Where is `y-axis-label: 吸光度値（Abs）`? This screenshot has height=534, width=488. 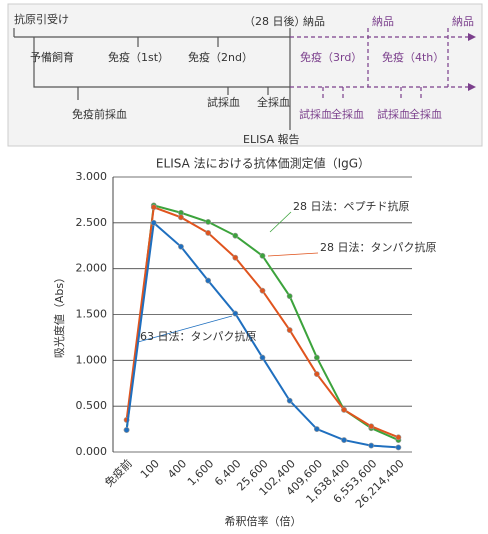
y-axis-label: 吸光度値（Abs） is located at coordinates (59, 315).